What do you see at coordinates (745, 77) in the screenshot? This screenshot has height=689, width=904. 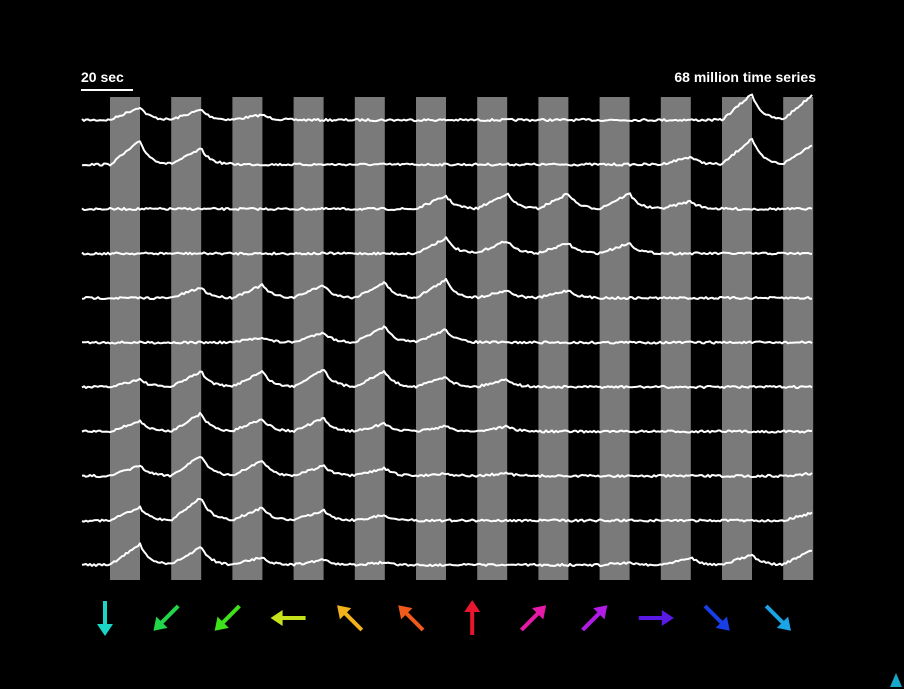 I see `figure-title: 68 million time series` at bounding box center [745, 77].